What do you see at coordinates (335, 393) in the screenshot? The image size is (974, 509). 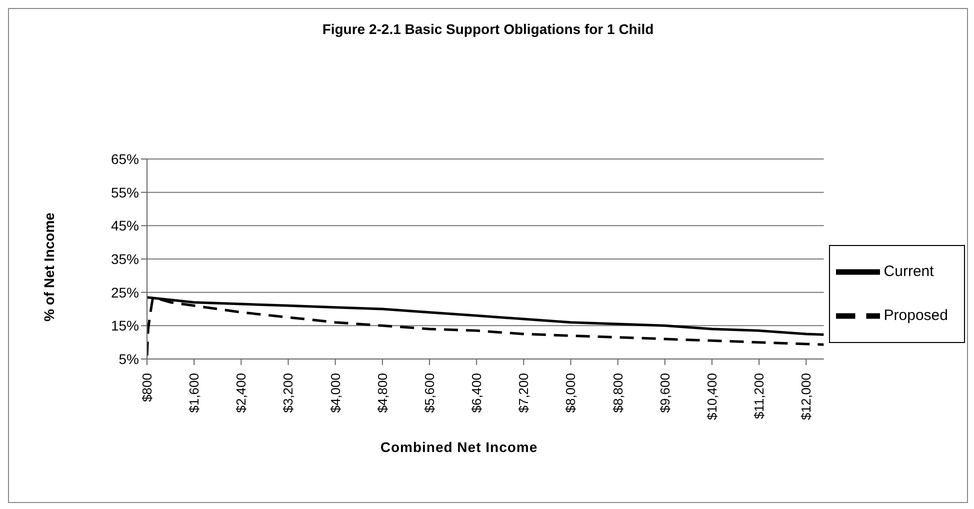 I see `x-tick-label: $4,000` at bounding box center [335, 393].